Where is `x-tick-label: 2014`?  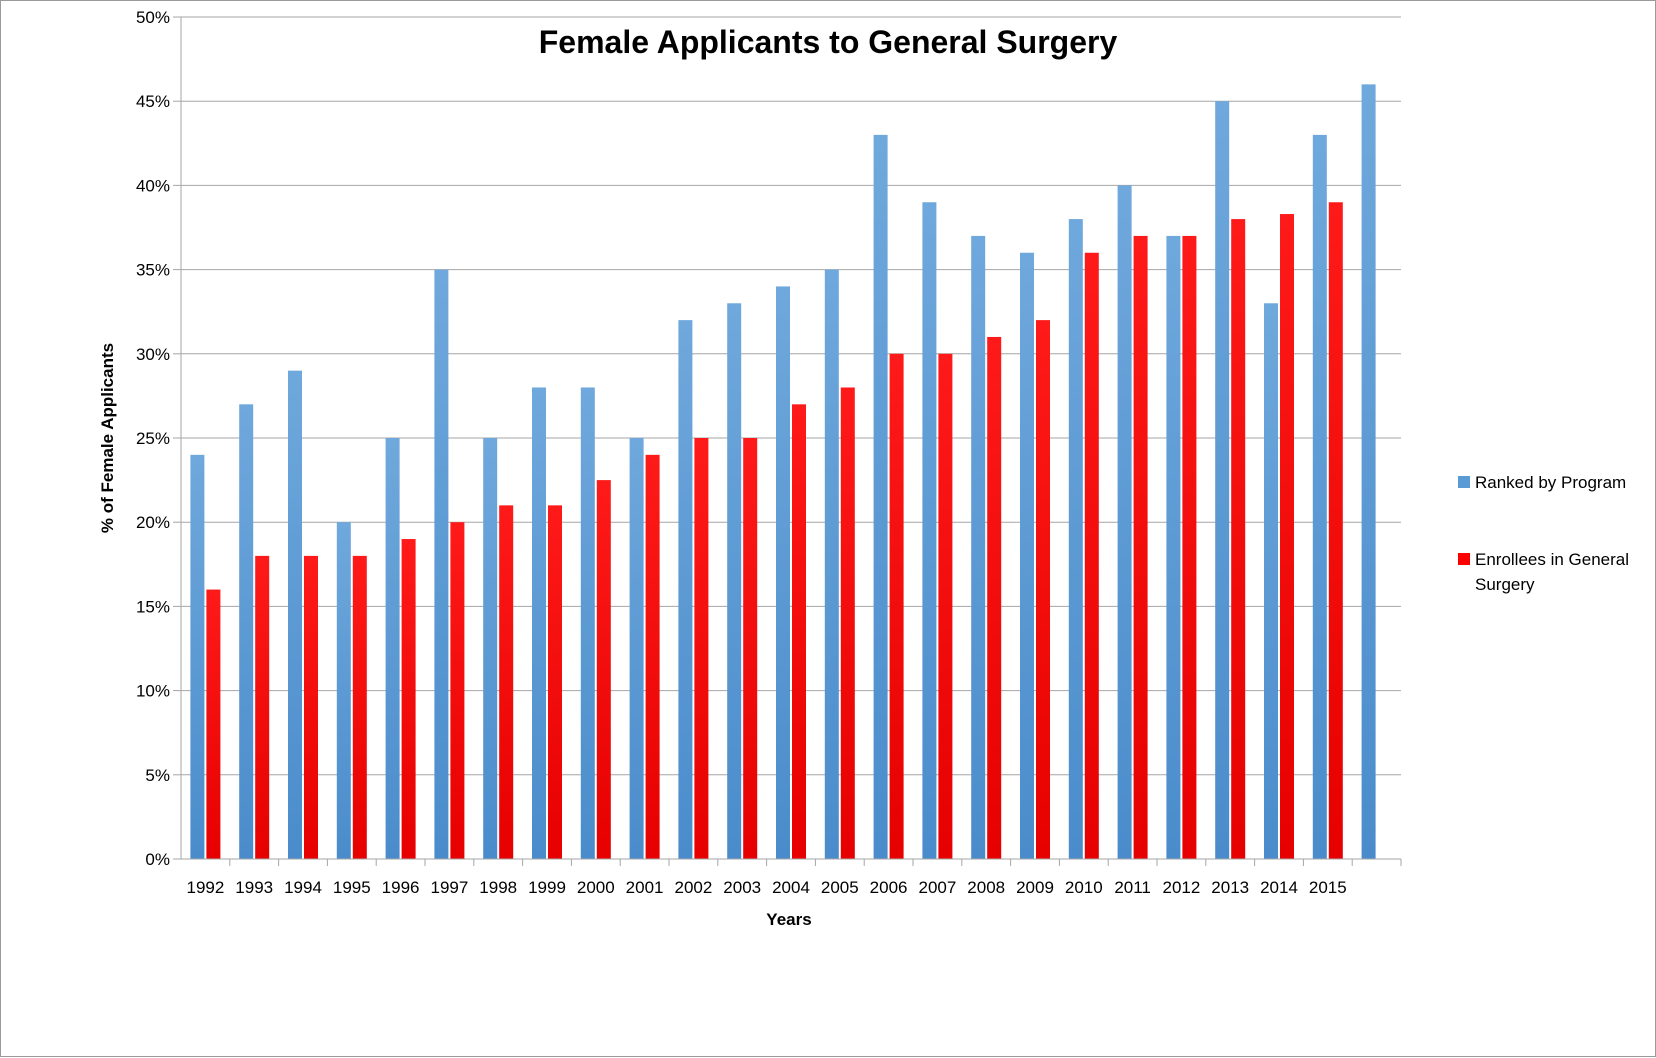
x-tick-label: 2014 is located at coordinates (1279, 887).